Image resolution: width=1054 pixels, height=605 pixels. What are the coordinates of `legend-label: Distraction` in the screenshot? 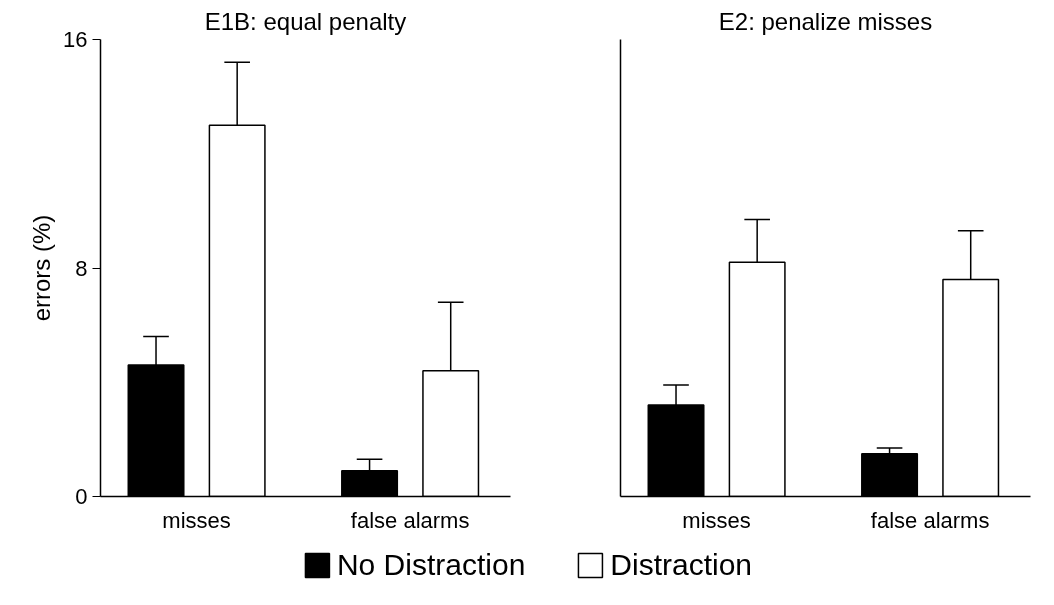 It's located at (681, 565).